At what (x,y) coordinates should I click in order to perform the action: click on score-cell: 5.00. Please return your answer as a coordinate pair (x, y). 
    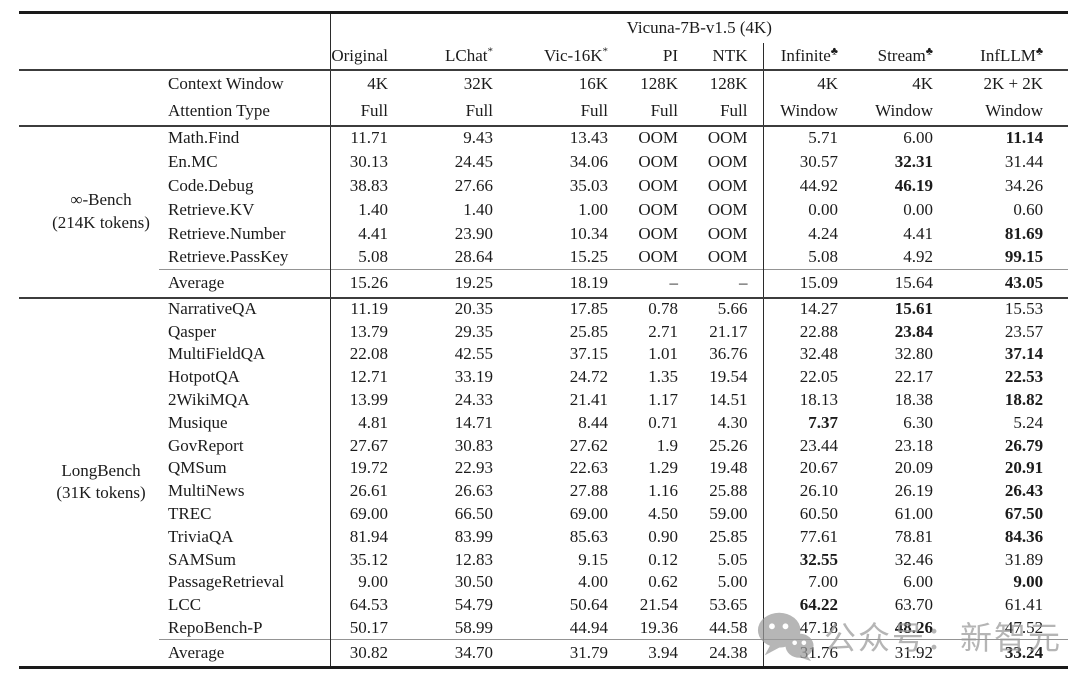
    Looking at the image, I should click on (732, 582).